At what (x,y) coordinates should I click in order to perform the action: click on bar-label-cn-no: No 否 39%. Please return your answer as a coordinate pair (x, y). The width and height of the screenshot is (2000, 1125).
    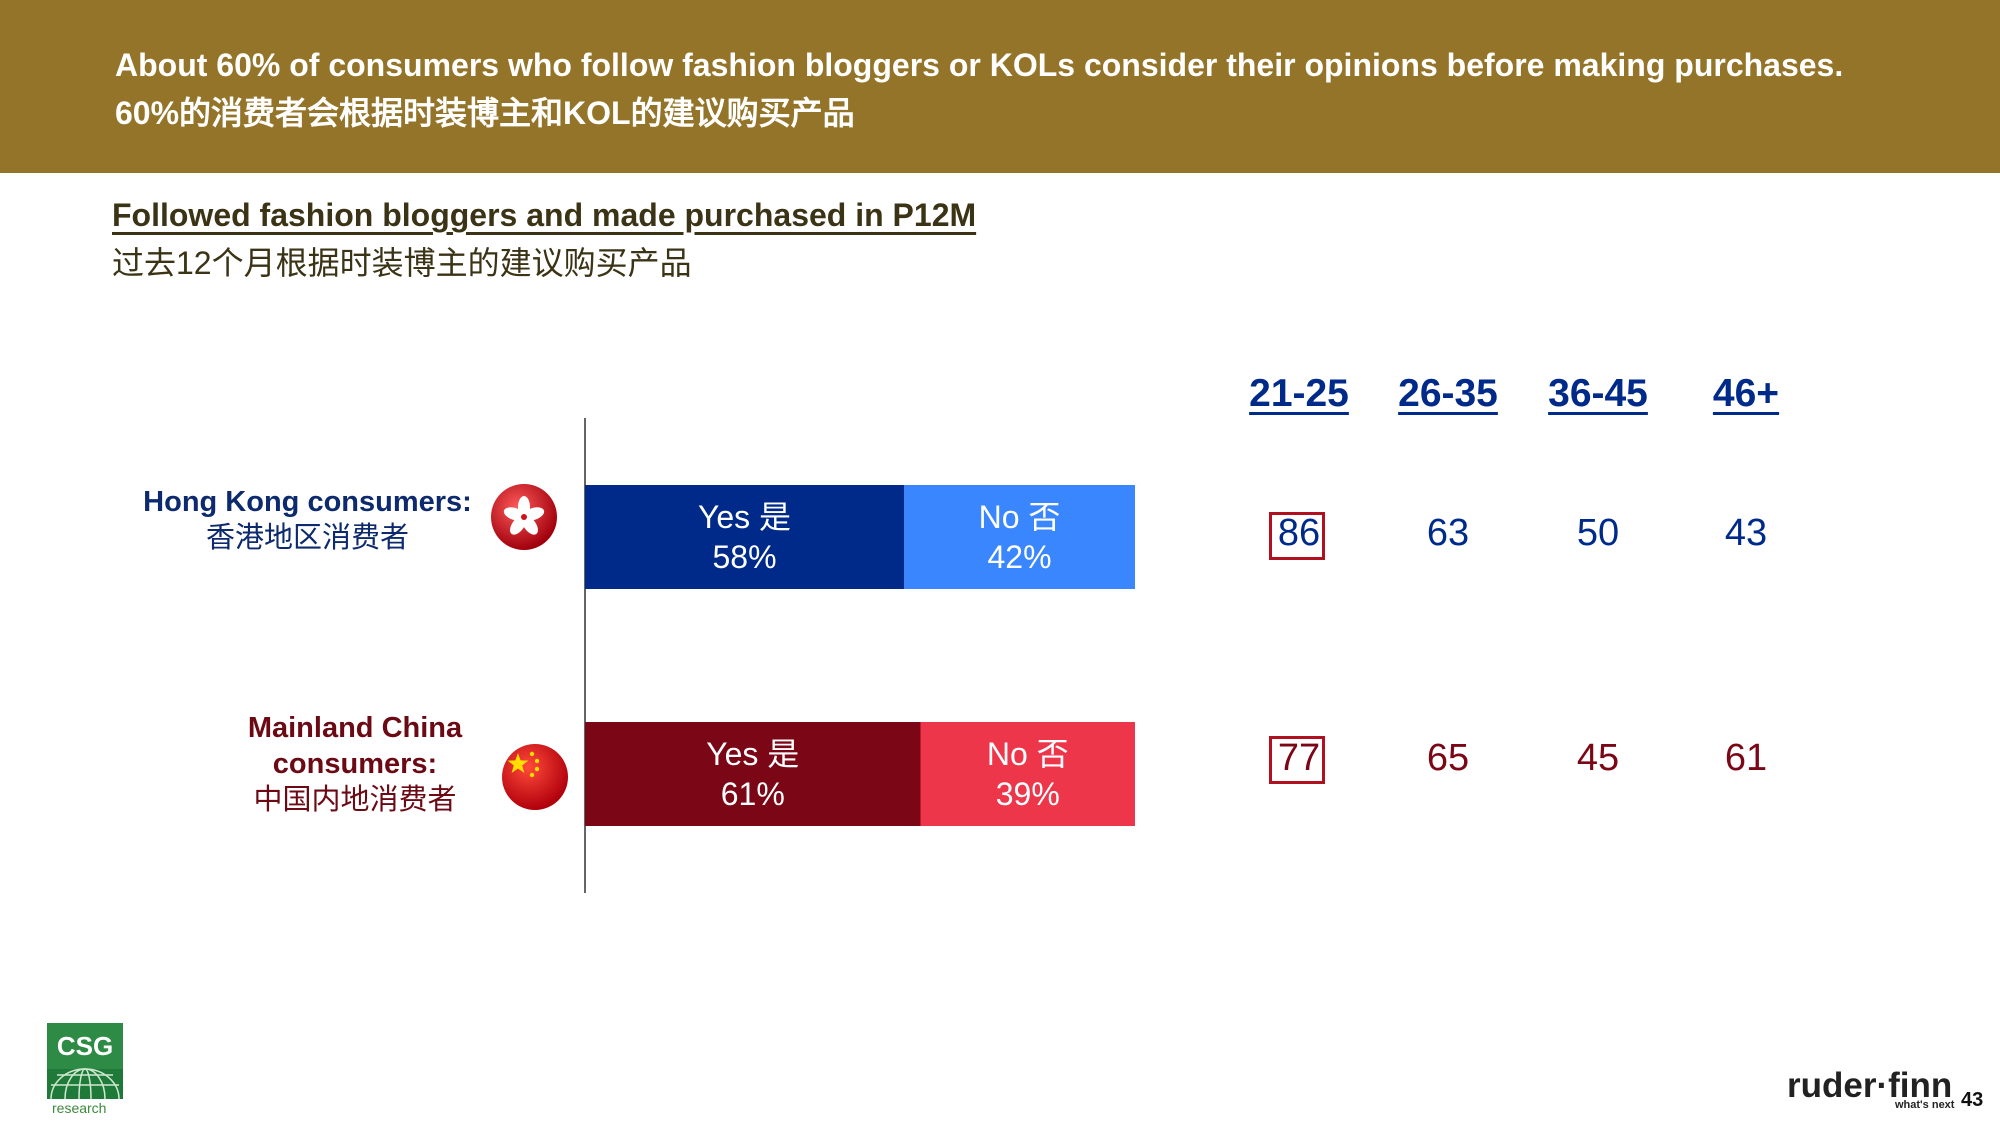
    Looking at the image, I should click on (1028, 774).